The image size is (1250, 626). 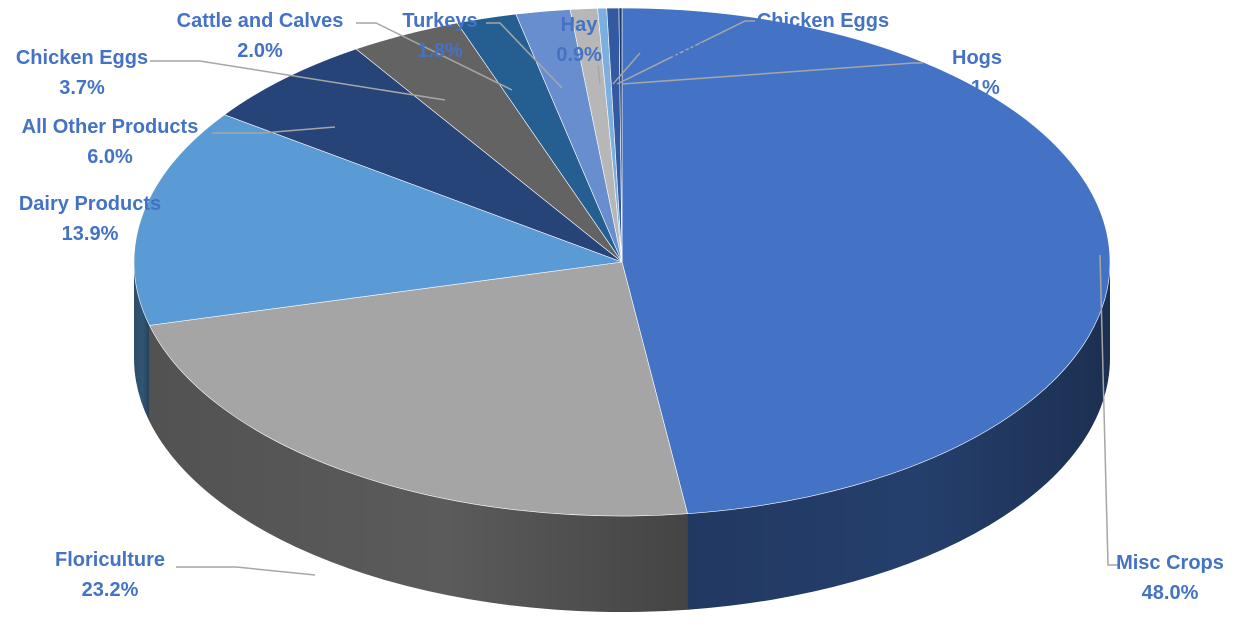 I want to click on pie-side-shade, so click(x=142, y=342).